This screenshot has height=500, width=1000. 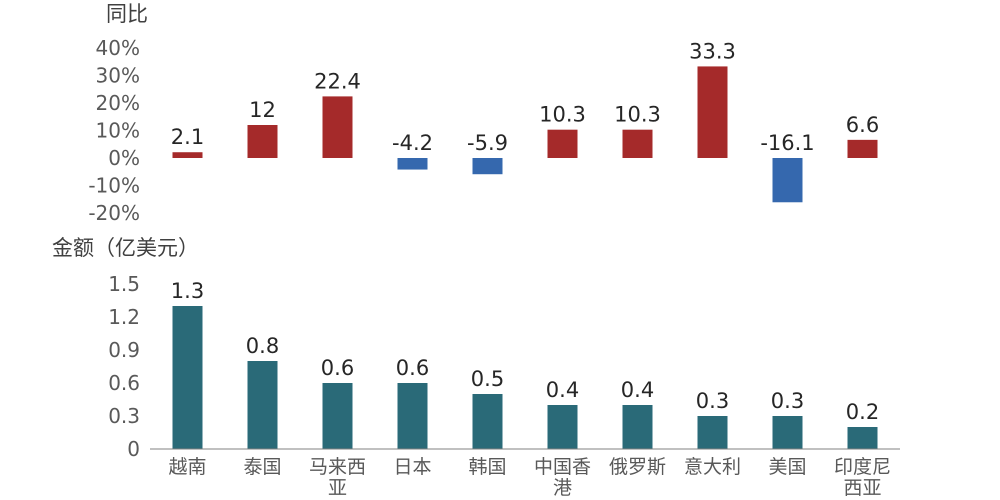 What do you see at coordinates (412, 467) in the screenshot?
I see `category-label: 日本` at bounding box center [412, 467].